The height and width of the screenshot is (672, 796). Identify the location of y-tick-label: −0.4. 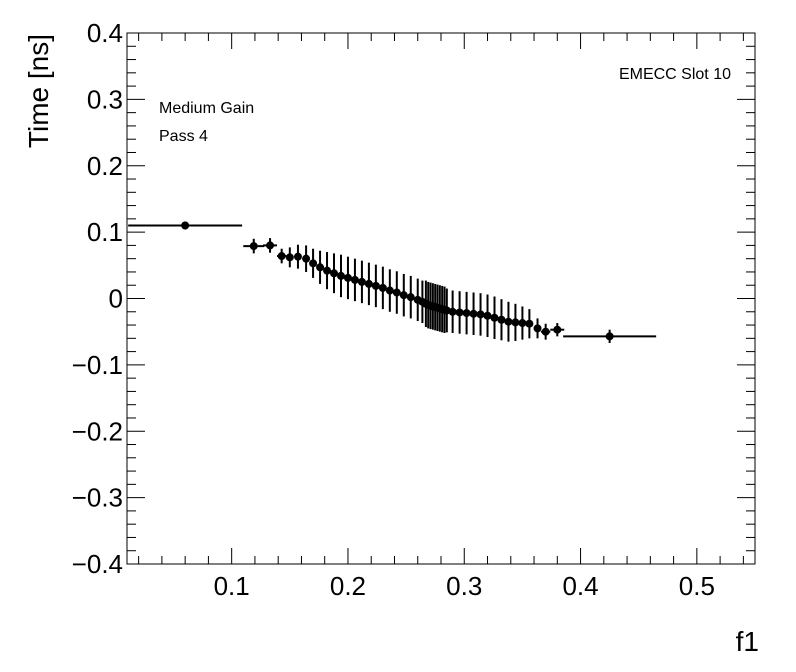
(97, 564).